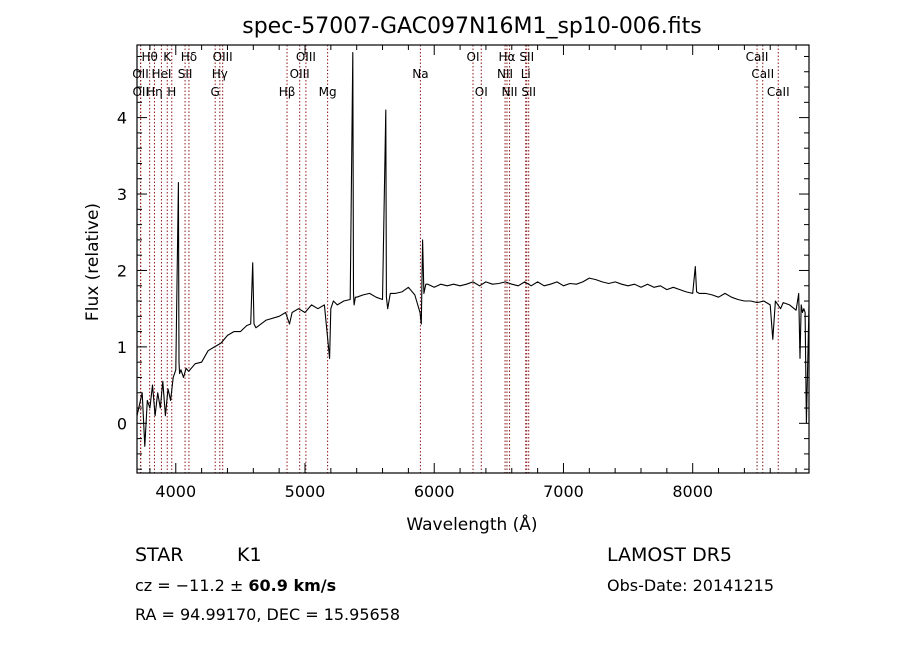 This screenshot has width=900, height=649. What do you see at coordinates (249, 555) in the screenshot?
I see `object-subclass: K1` at bounding box center [249, 555].